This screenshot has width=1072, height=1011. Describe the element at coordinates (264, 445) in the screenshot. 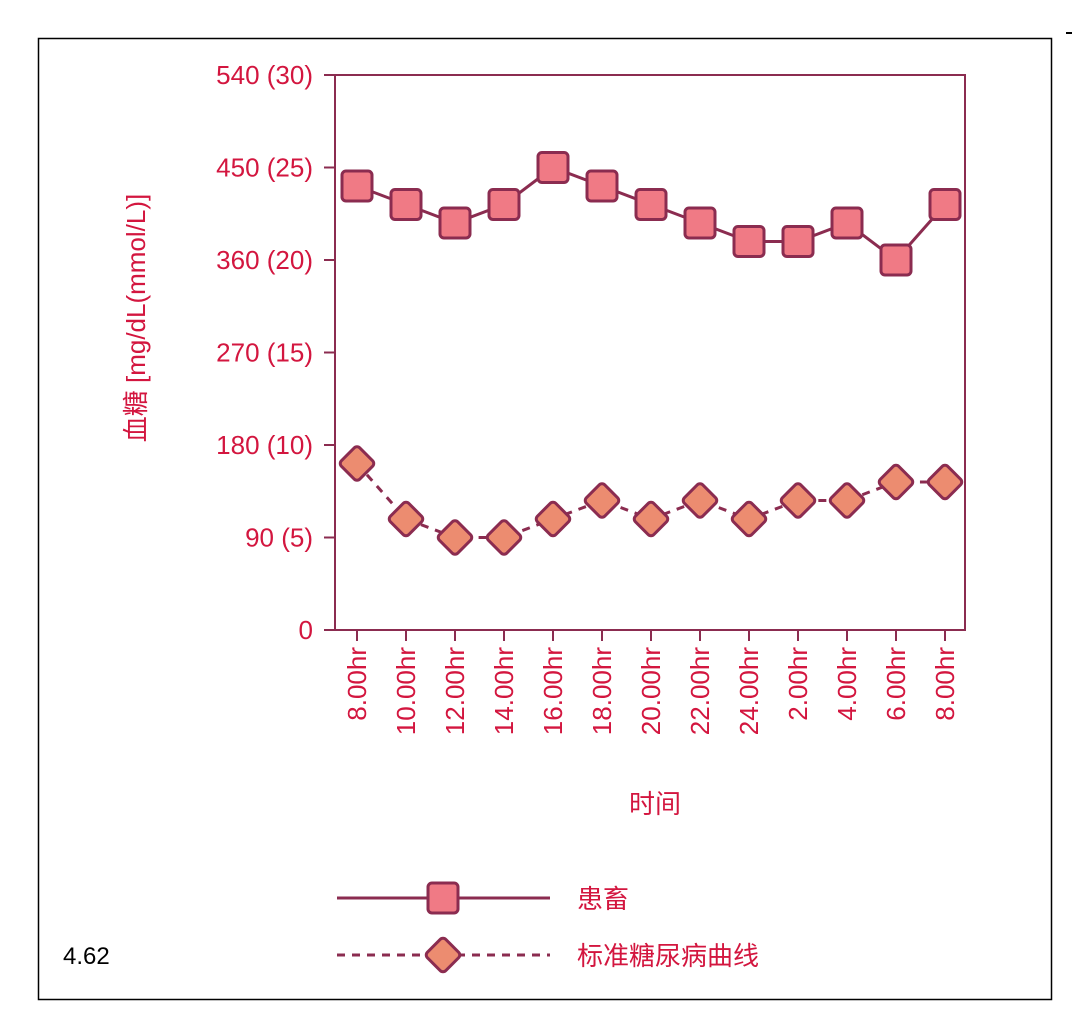

I see `y-tick-label: 180 (10)` at that location.